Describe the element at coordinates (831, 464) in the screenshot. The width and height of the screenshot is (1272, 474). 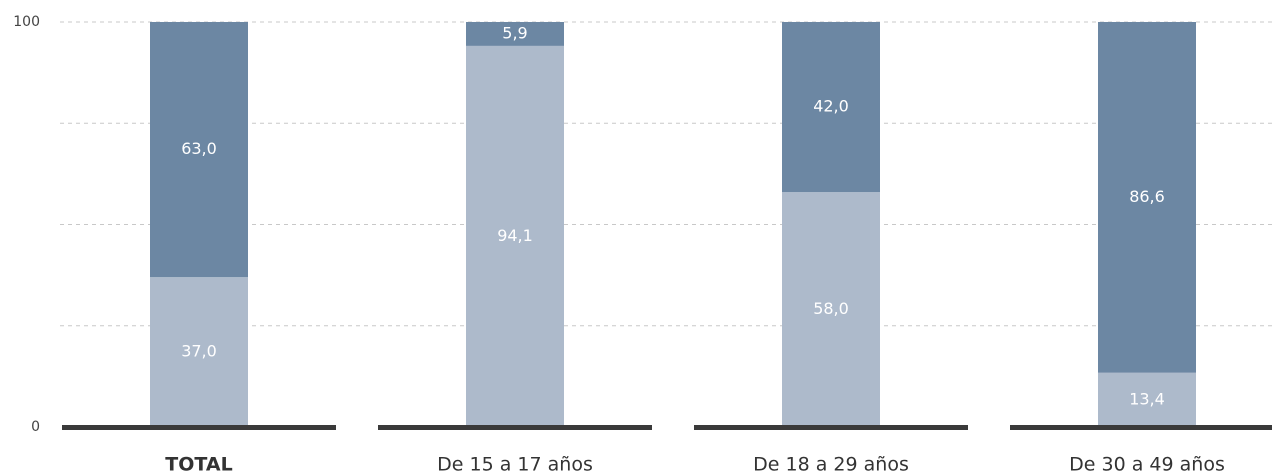
I see `x-tick-label: De 18 a 29 años` at that location.